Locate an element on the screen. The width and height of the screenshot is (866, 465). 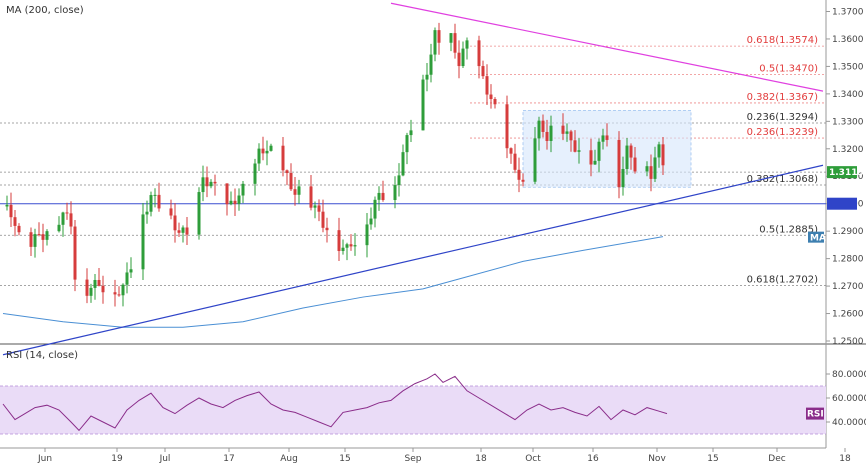
y-tick-label-11: 1.2600 is located at coordinates (848, 315).